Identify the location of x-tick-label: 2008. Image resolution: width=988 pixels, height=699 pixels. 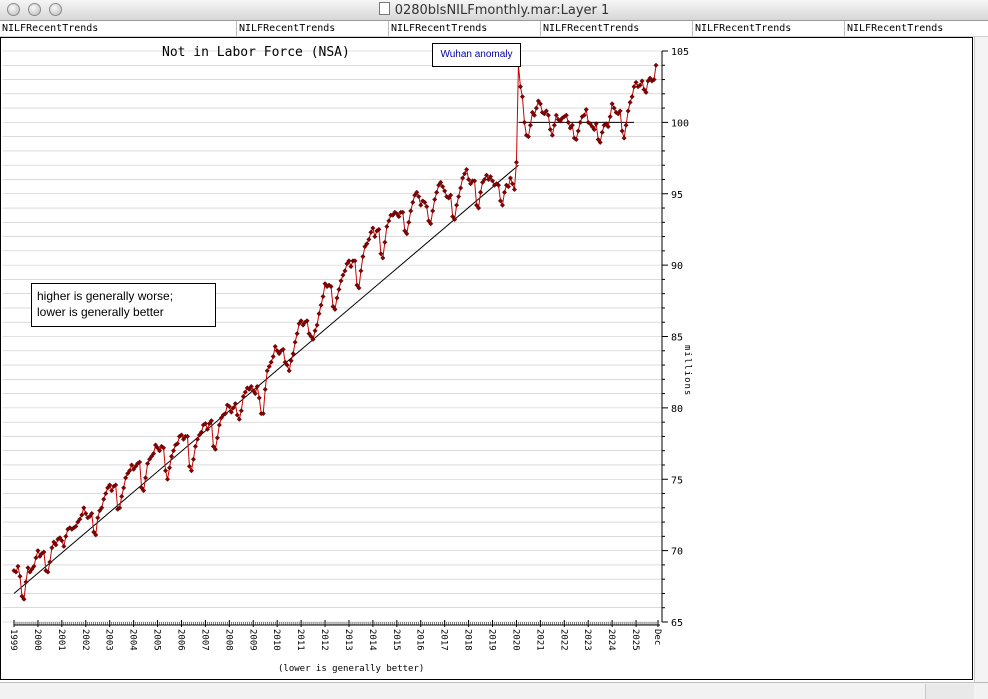
(228, 640).